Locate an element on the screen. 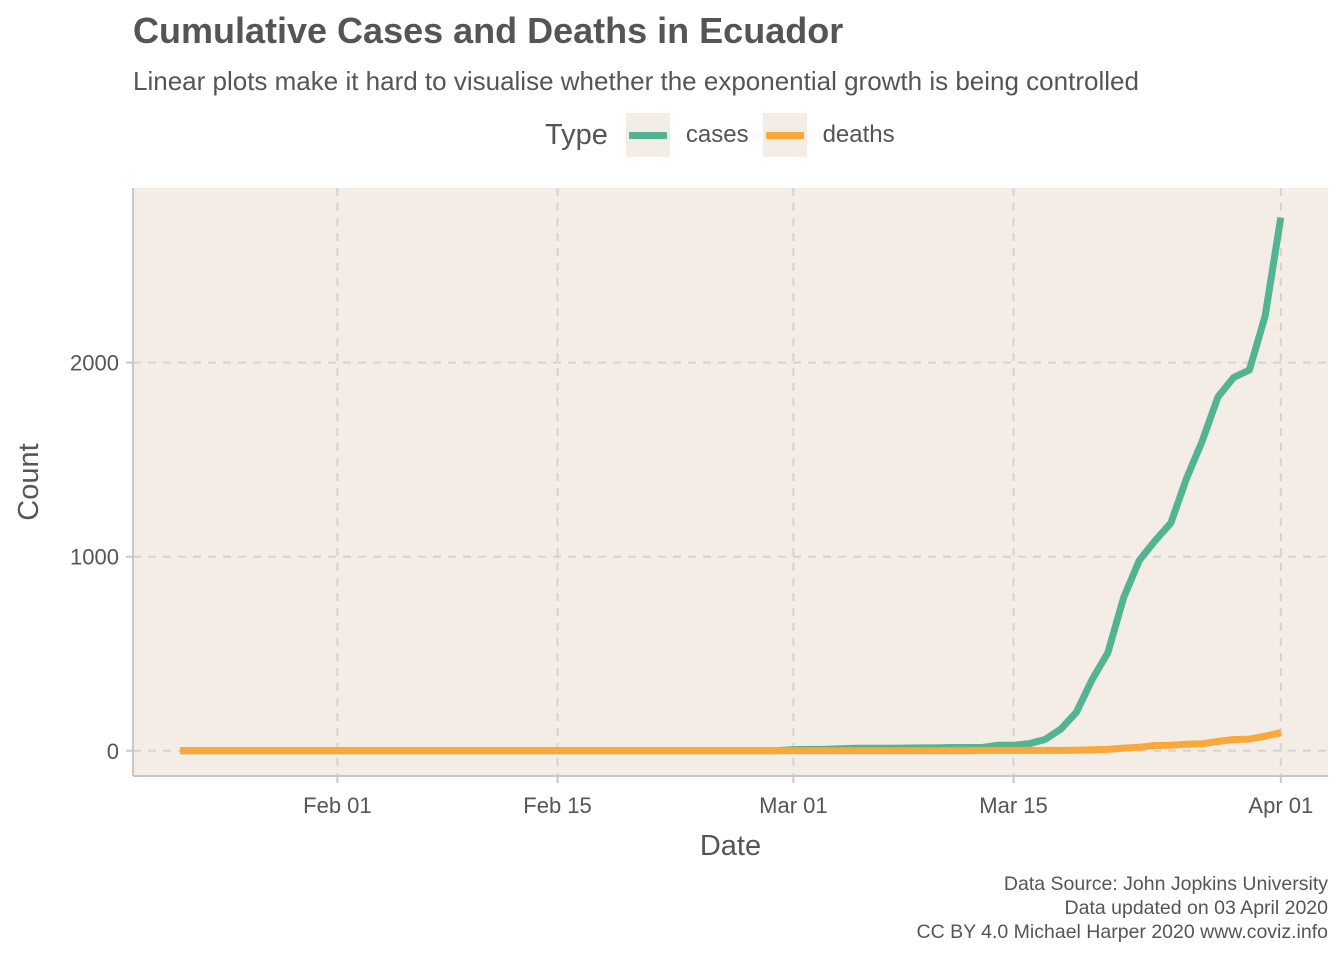  legend-item-cases: cases is located at coordinates (689, 135).